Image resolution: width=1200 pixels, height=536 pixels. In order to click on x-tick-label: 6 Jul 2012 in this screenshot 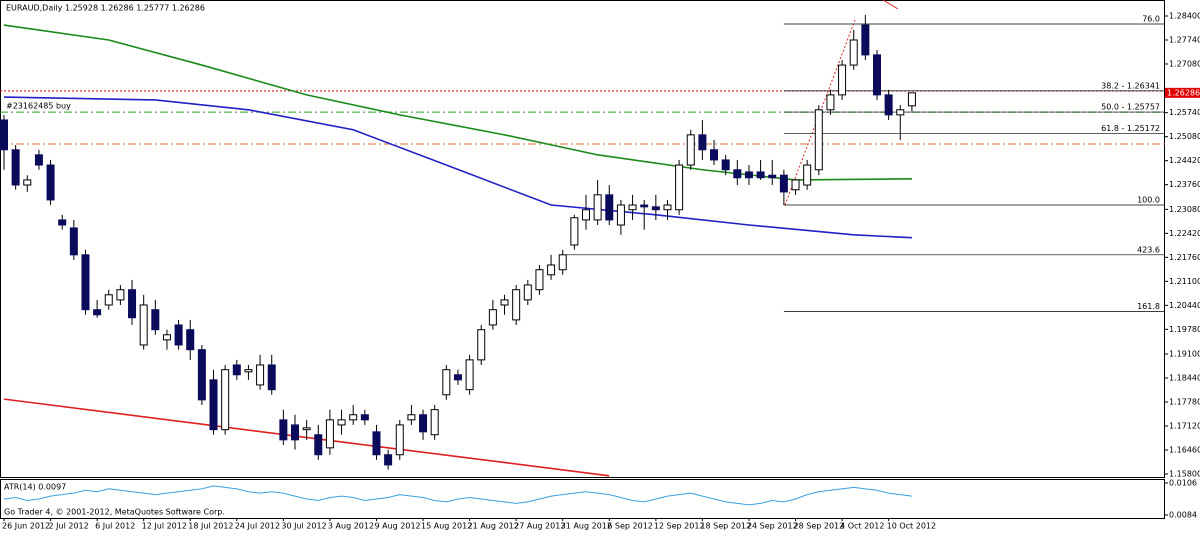, I will do `click(115, 526)`.